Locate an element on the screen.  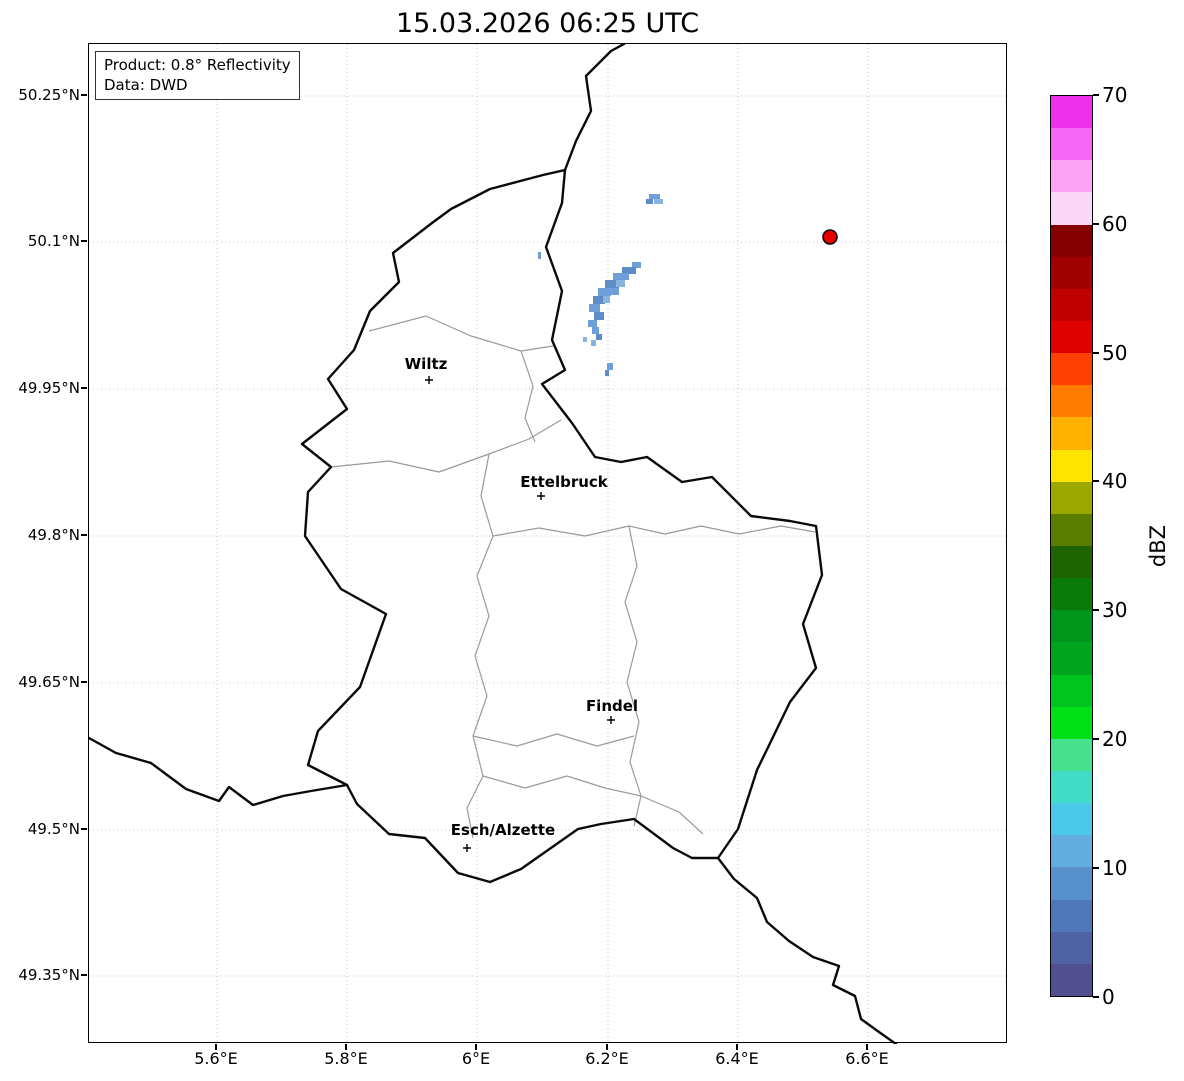
y-tick-label: 49.35°N is located at coordinates (49, 975).